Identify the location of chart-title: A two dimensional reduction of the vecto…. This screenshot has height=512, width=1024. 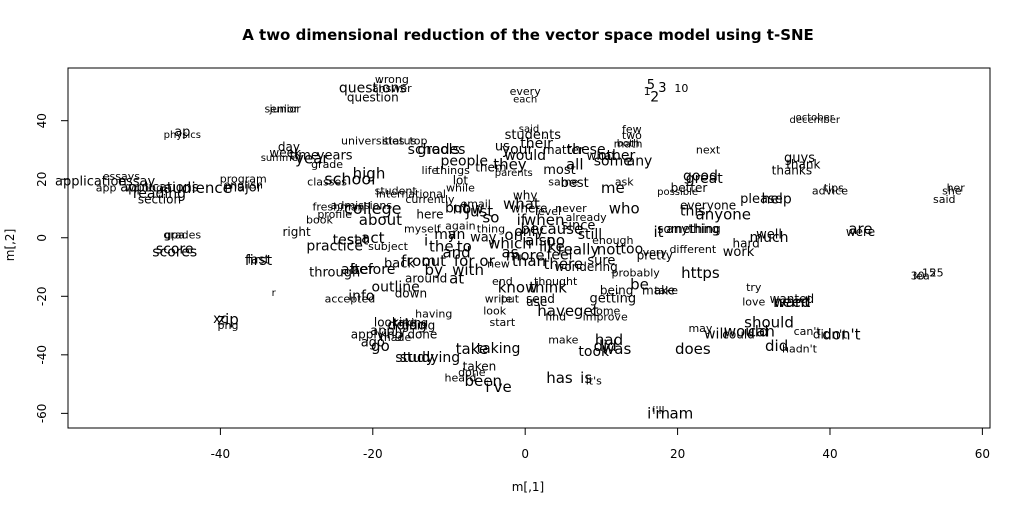
(528, 35).